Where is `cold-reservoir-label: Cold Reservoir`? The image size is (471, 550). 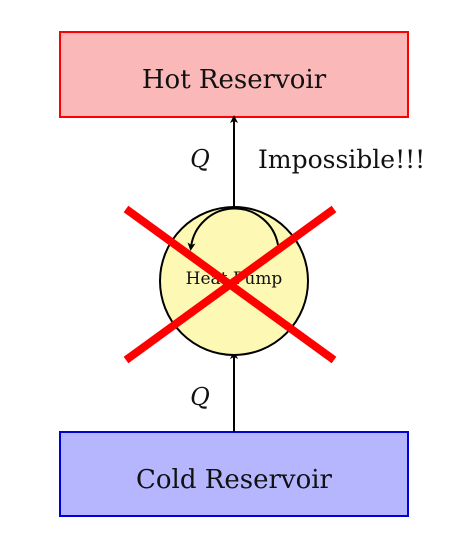 cold-reservoir-label: Cold Reservoir is located at coordinates (234, 480).